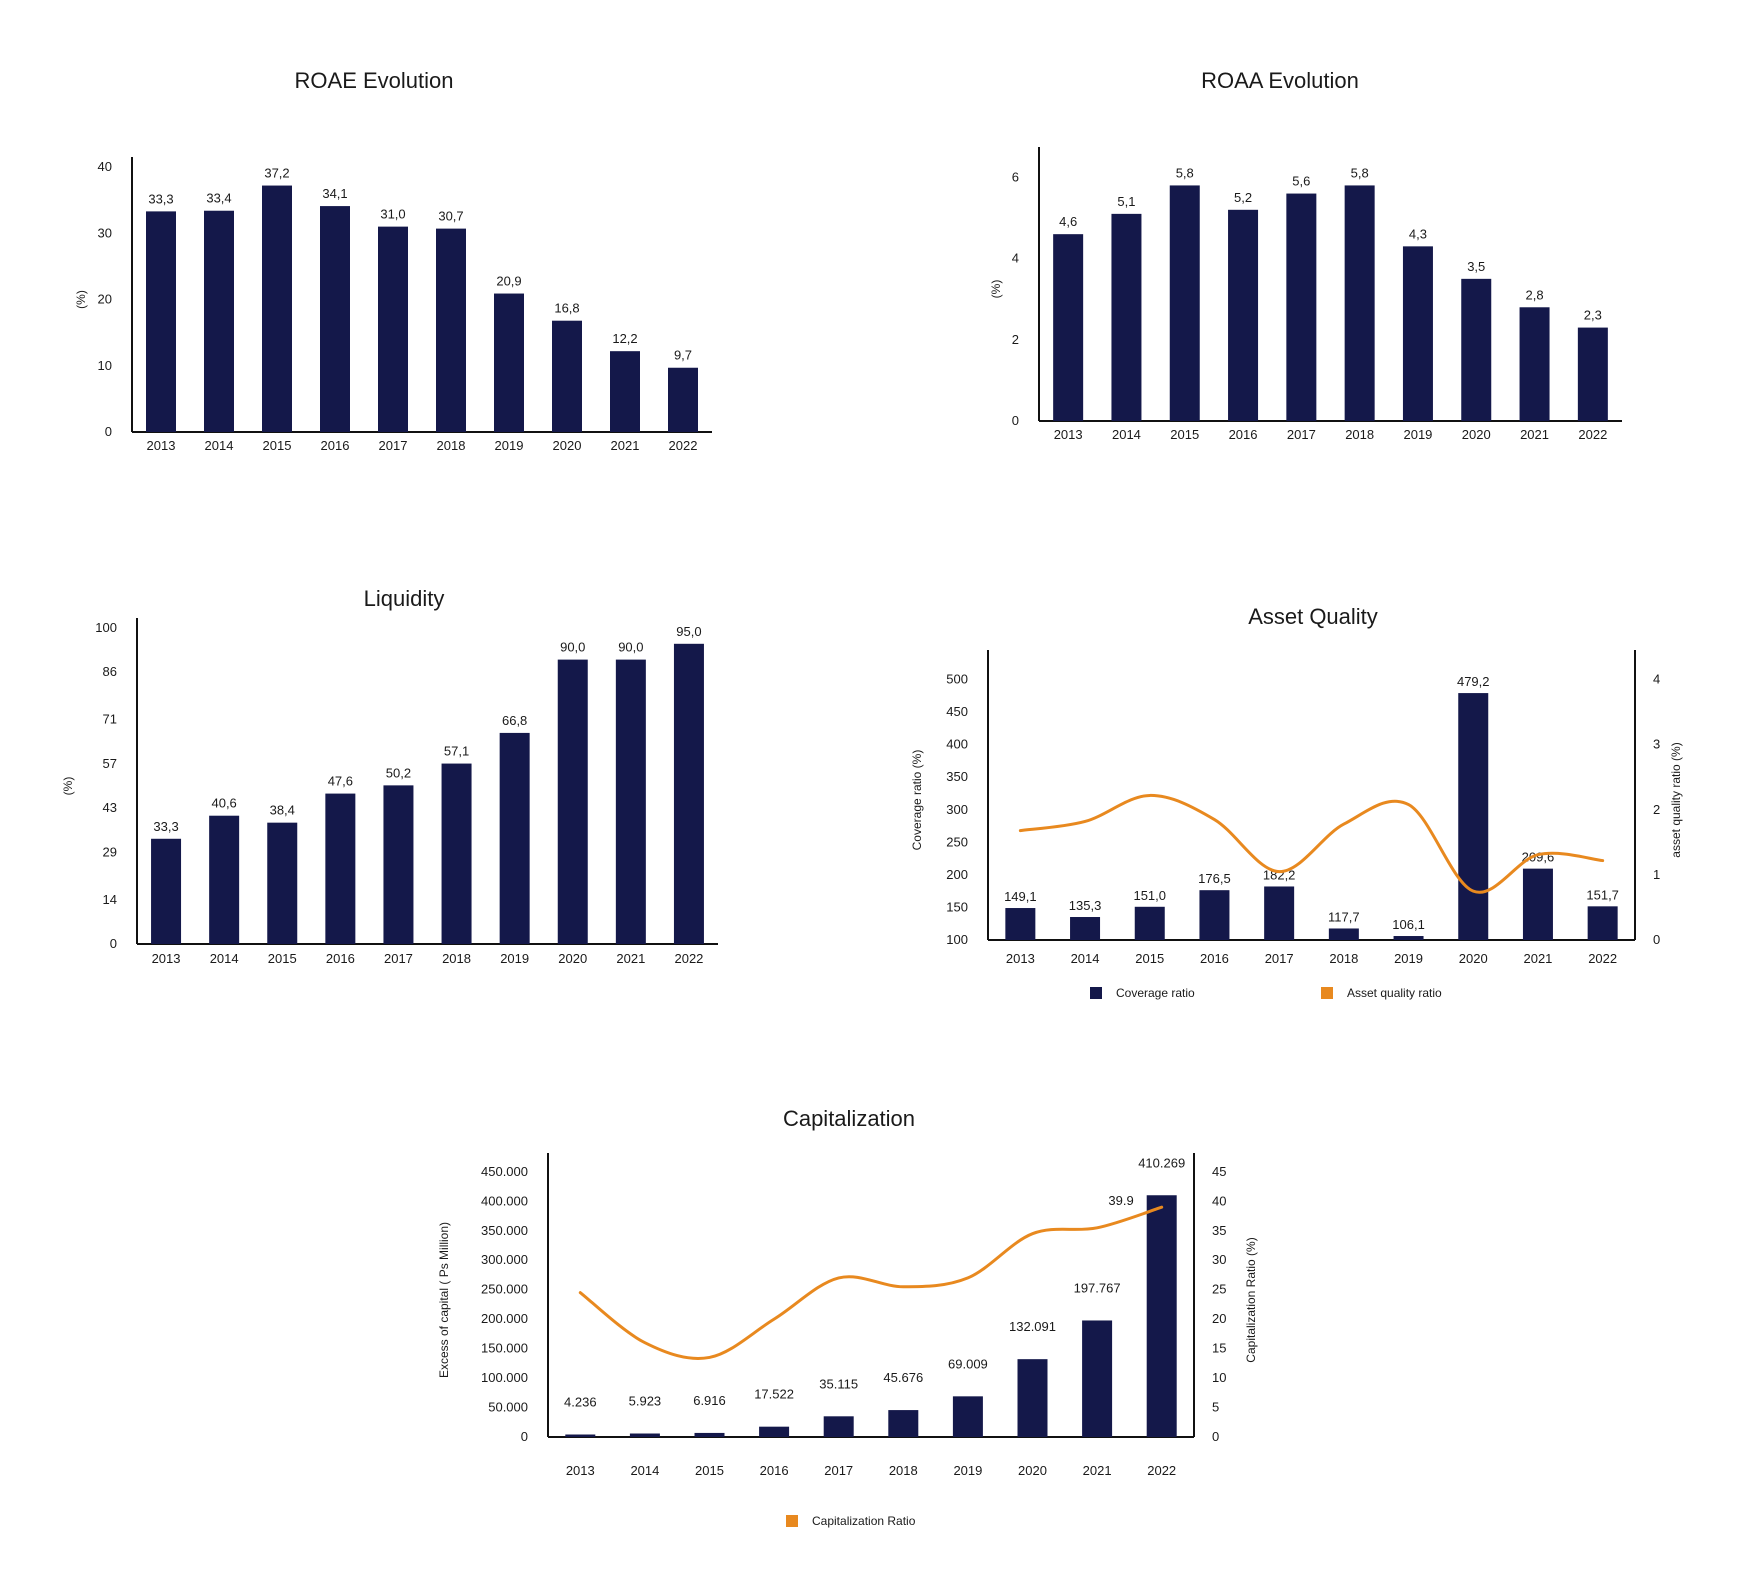  What do you see at coordinates (1243, 434) in the screenshot?
I see `roaa-xtick-label: 2016` at bounding box center [1243, 434].